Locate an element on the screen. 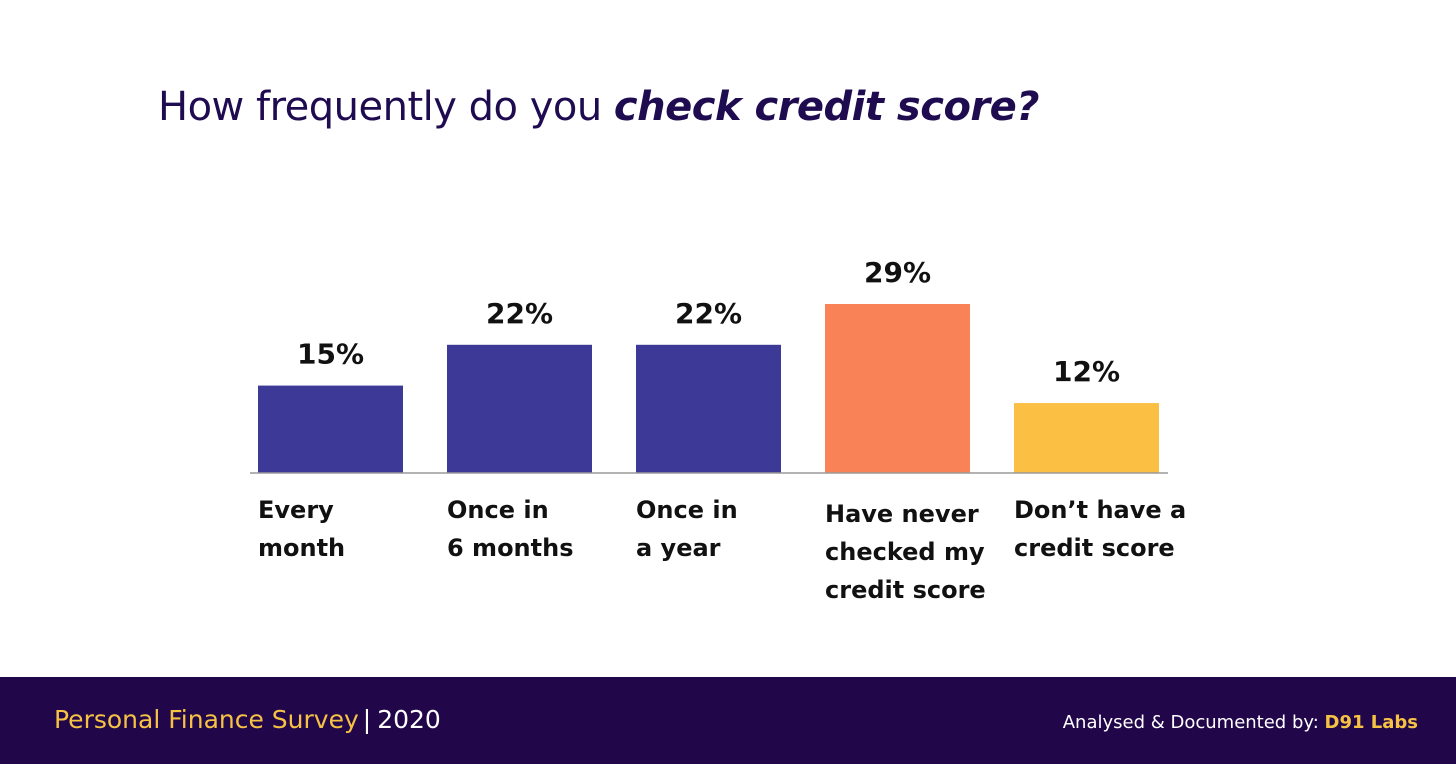  credit-label: Analysed & Documented by: D91 Labs is located at coordinates (1240, 722).